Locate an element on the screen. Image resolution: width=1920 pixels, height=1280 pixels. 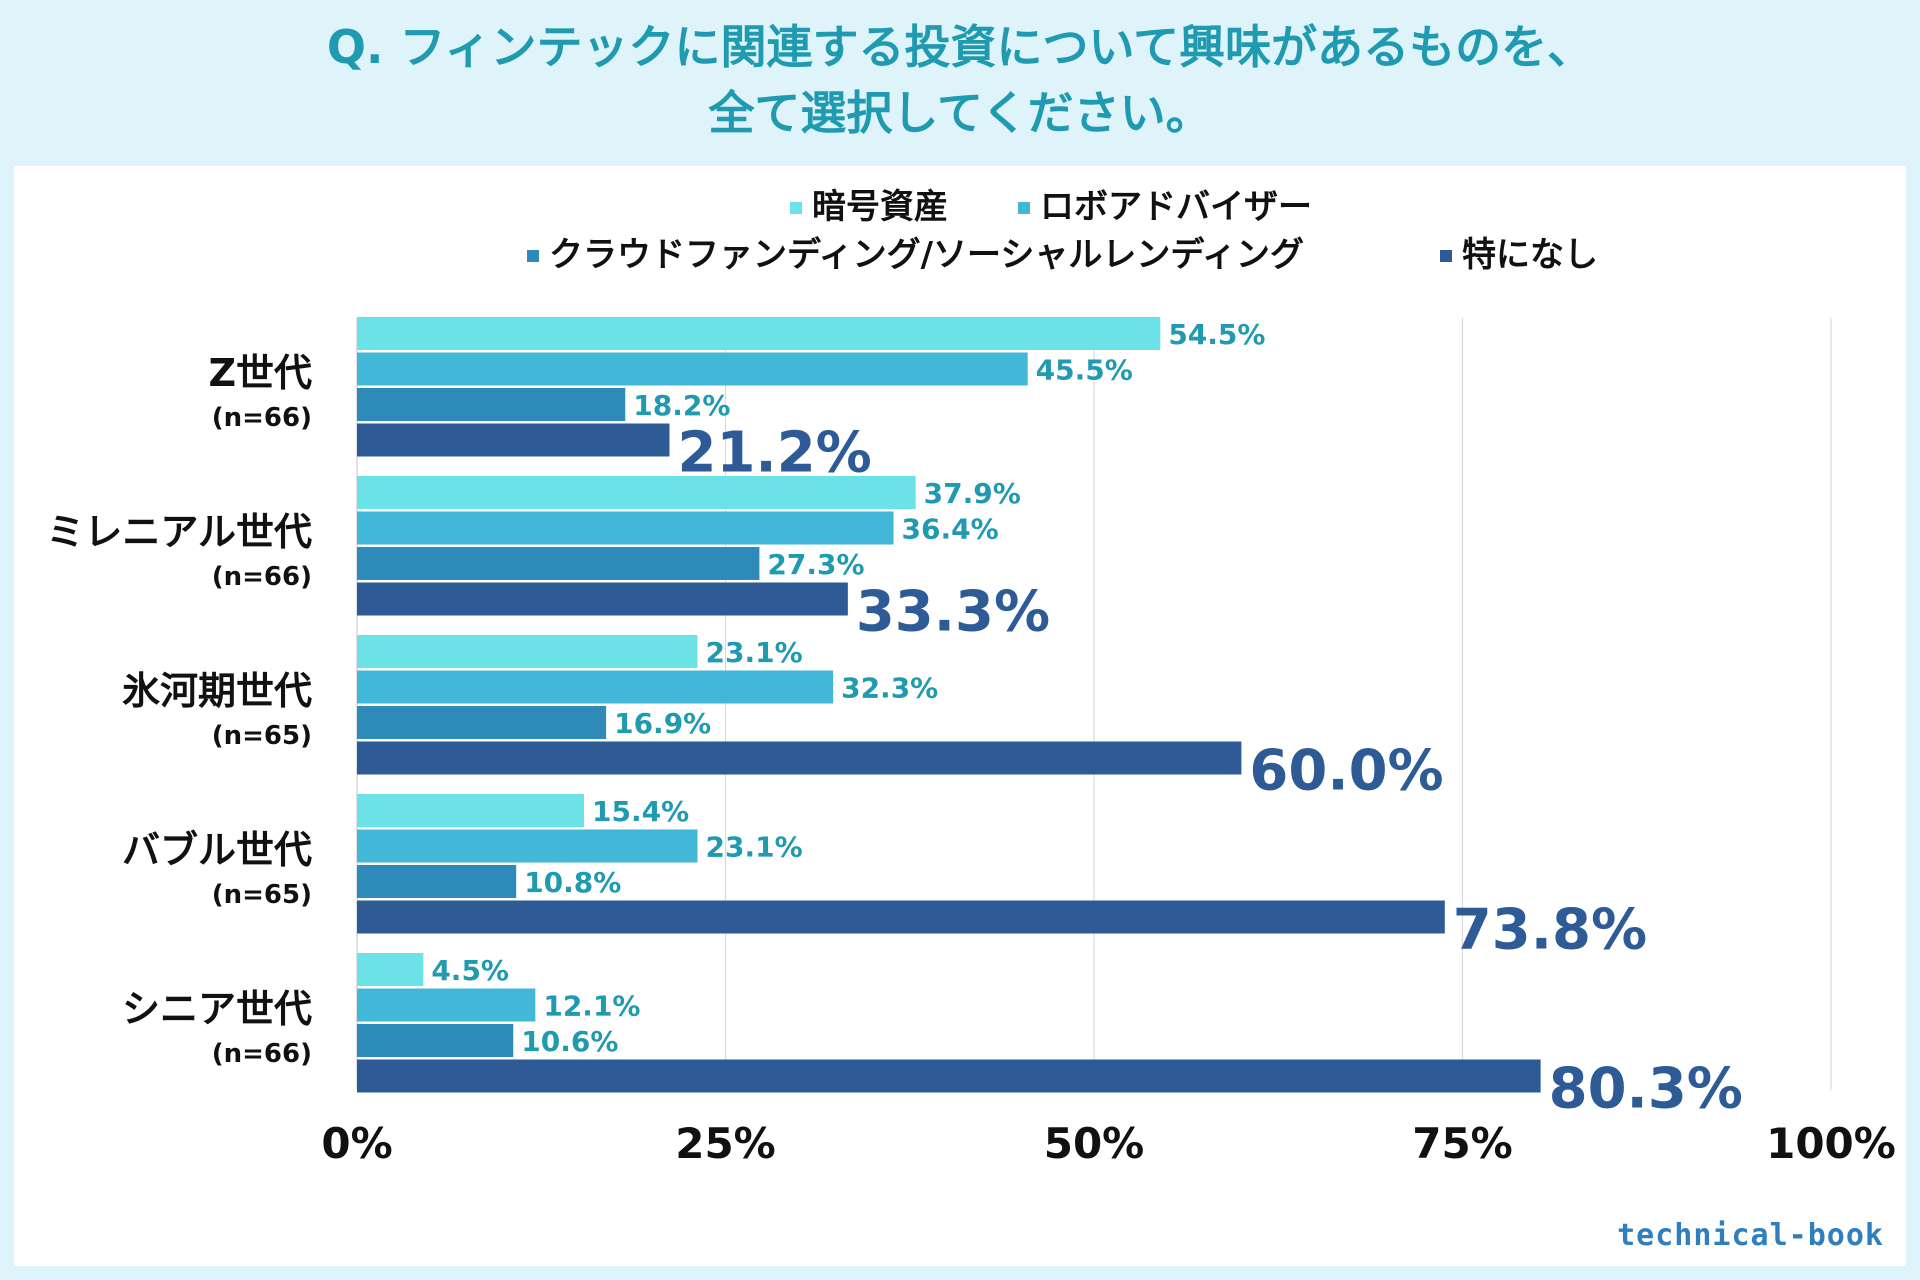
data-label-0-3: 21.2% is located at coordinates (774, 453).